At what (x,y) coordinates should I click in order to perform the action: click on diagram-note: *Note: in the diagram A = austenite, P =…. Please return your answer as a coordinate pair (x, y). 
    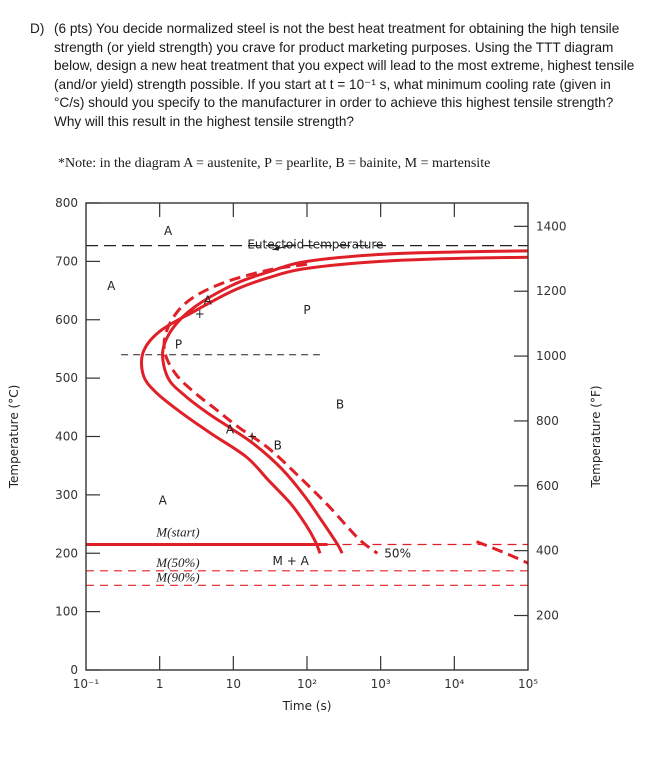
    Looking at the image, I should click on (274, 163).